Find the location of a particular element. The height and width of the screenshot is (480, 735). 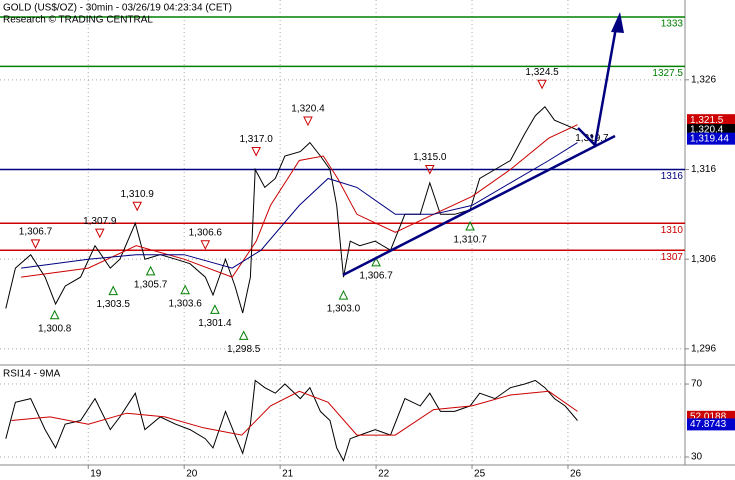

level-label: 1327.5 is located at coordinates (667, 73).